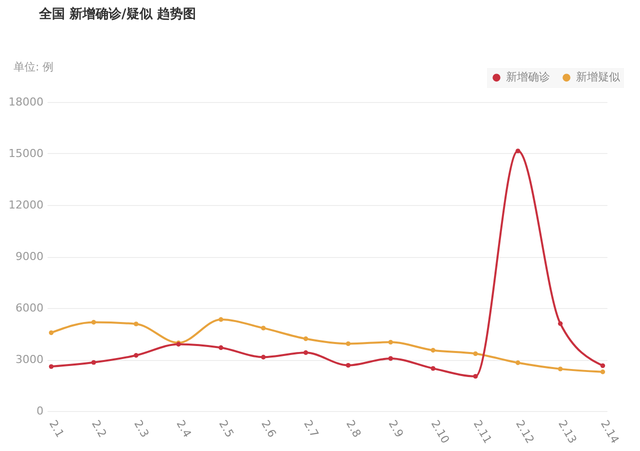 The width and height of the screenshot is (640, 451). What do you see at coordinates (141, 429) in the screenshot?
I see `x-tick-label: 2.3` at bounding box center [141, 429].